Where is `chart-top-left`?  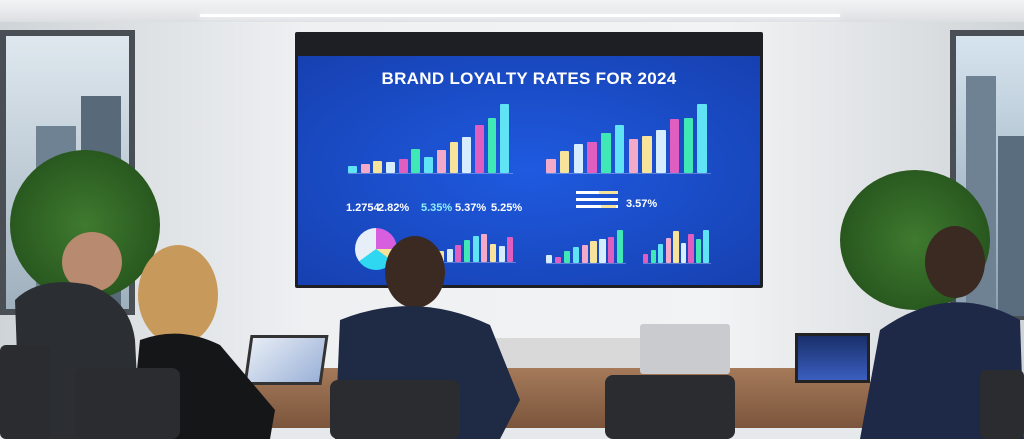
chart-top-left is located at coordinates (430, 135).